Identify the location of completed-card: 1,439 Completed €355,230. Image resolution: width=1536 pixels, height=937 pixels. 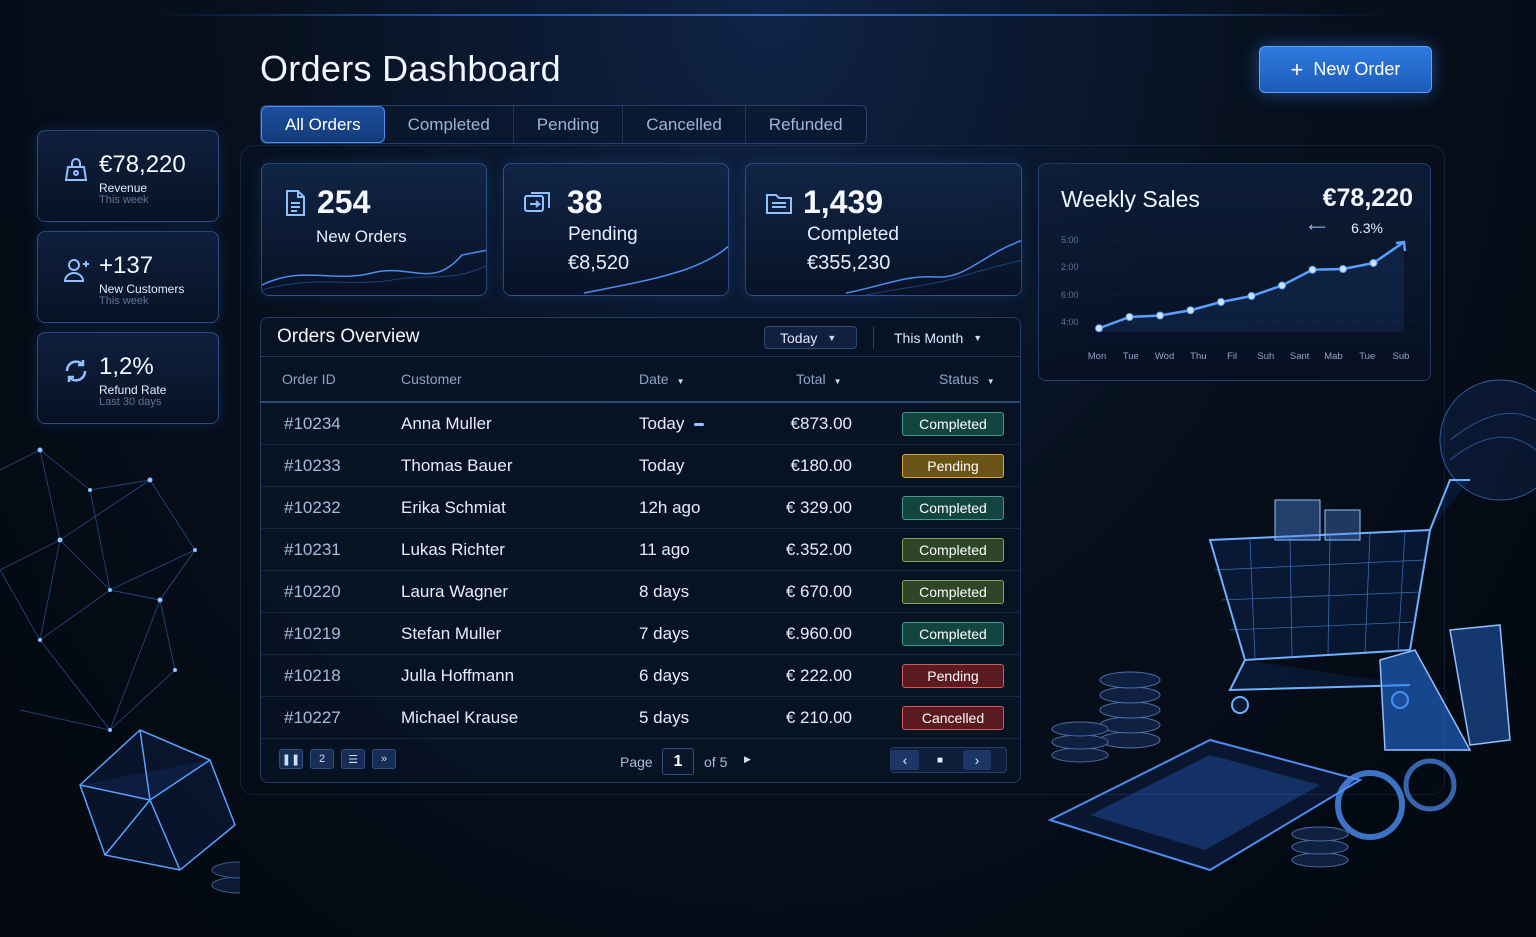
(883, 229).